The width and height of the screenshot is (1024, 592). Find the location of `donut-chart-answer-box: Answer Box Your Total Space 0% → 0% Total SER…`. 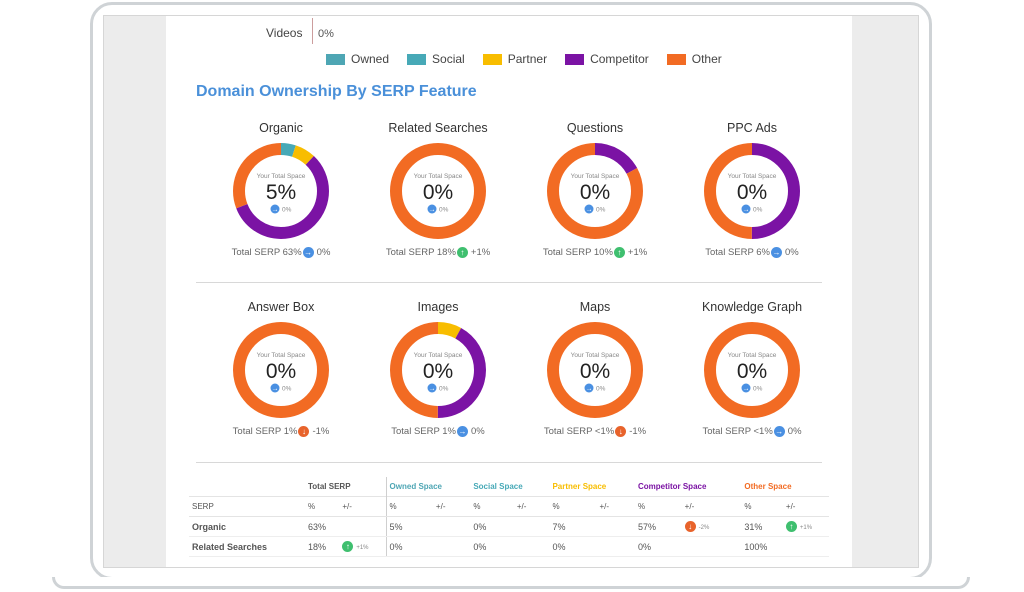

donut-chart-answer-box: Answer Box Your Total Space 0% → 0% Total SER… is located at coordinates (281, 368).